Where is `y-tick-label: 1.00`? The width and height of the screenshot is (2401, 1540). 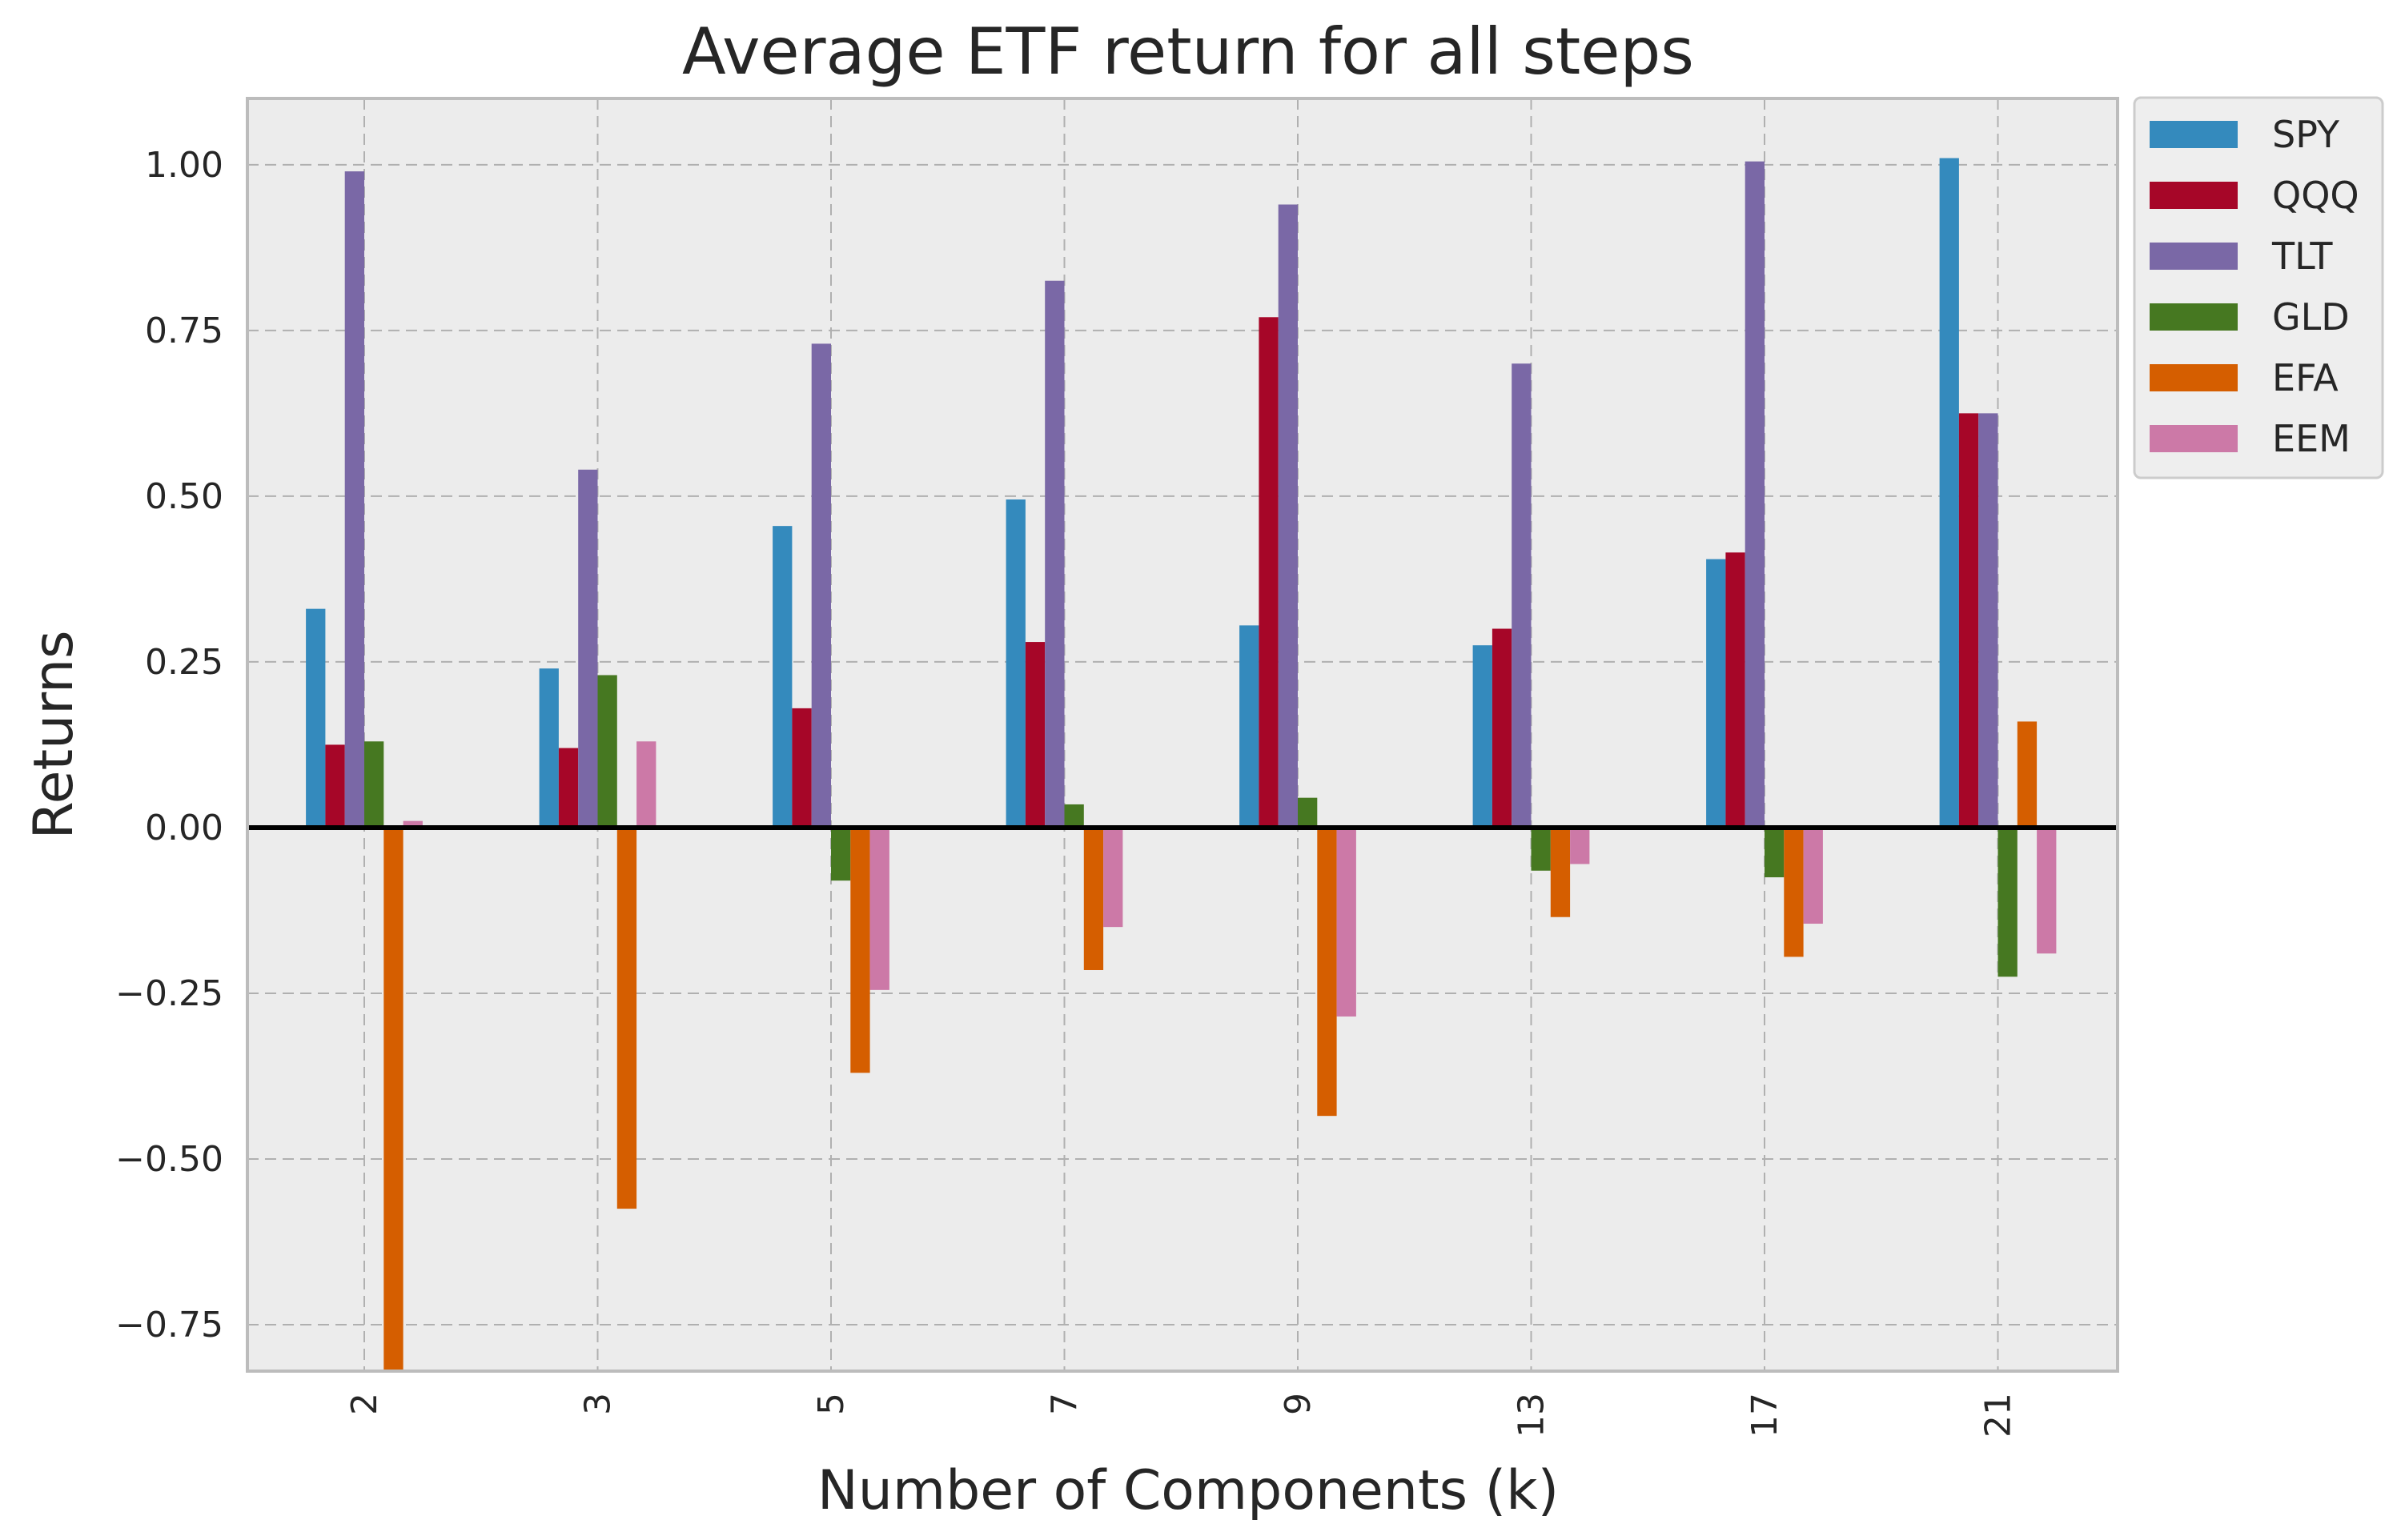
y-tick-label: 1.00 is located at coordinates (184, 165).